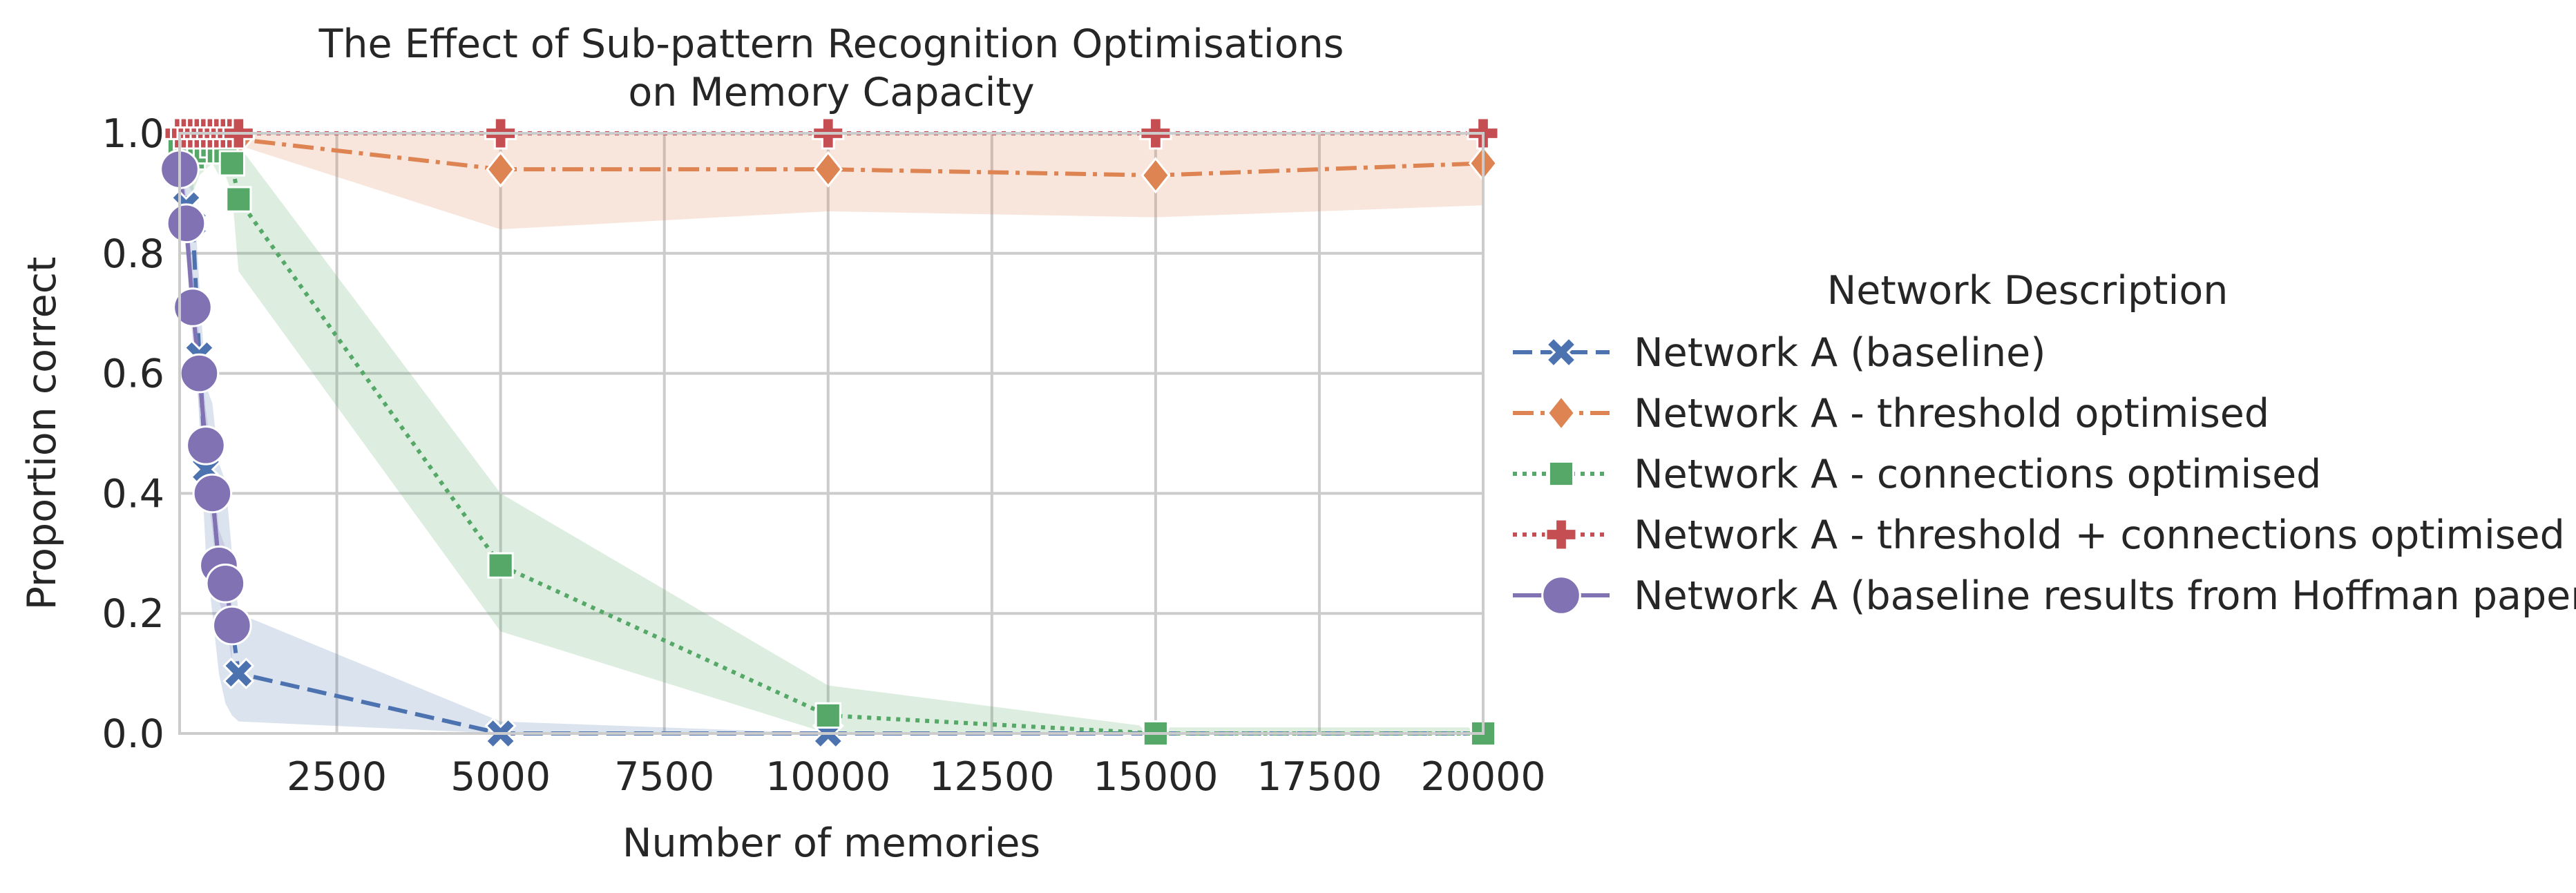 The height and width of the screenshot is (893, 2576). I want to click on legend-label: Network A (baseline), so click(1839, 353).